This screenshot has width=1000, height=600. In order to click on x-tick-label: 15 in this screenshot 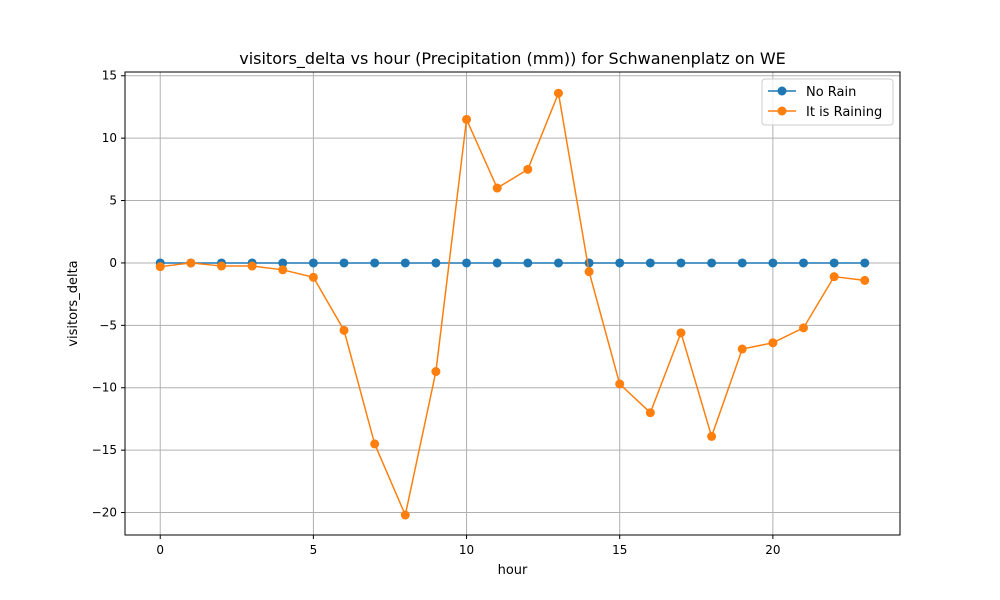, I will do `click(619, 550)`.